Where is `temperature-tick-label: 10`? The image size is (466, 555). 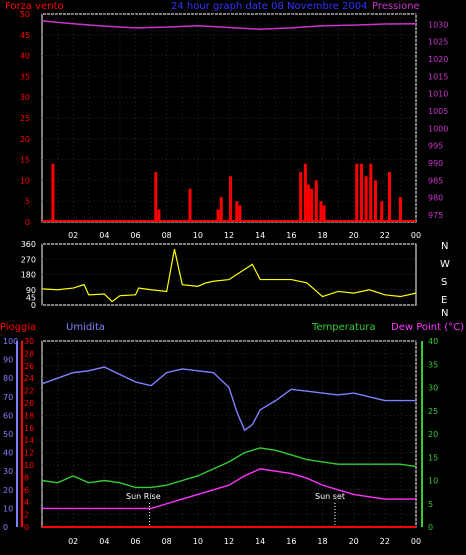 temperature-tick-label: 10 is located at coordinates (433, 481).